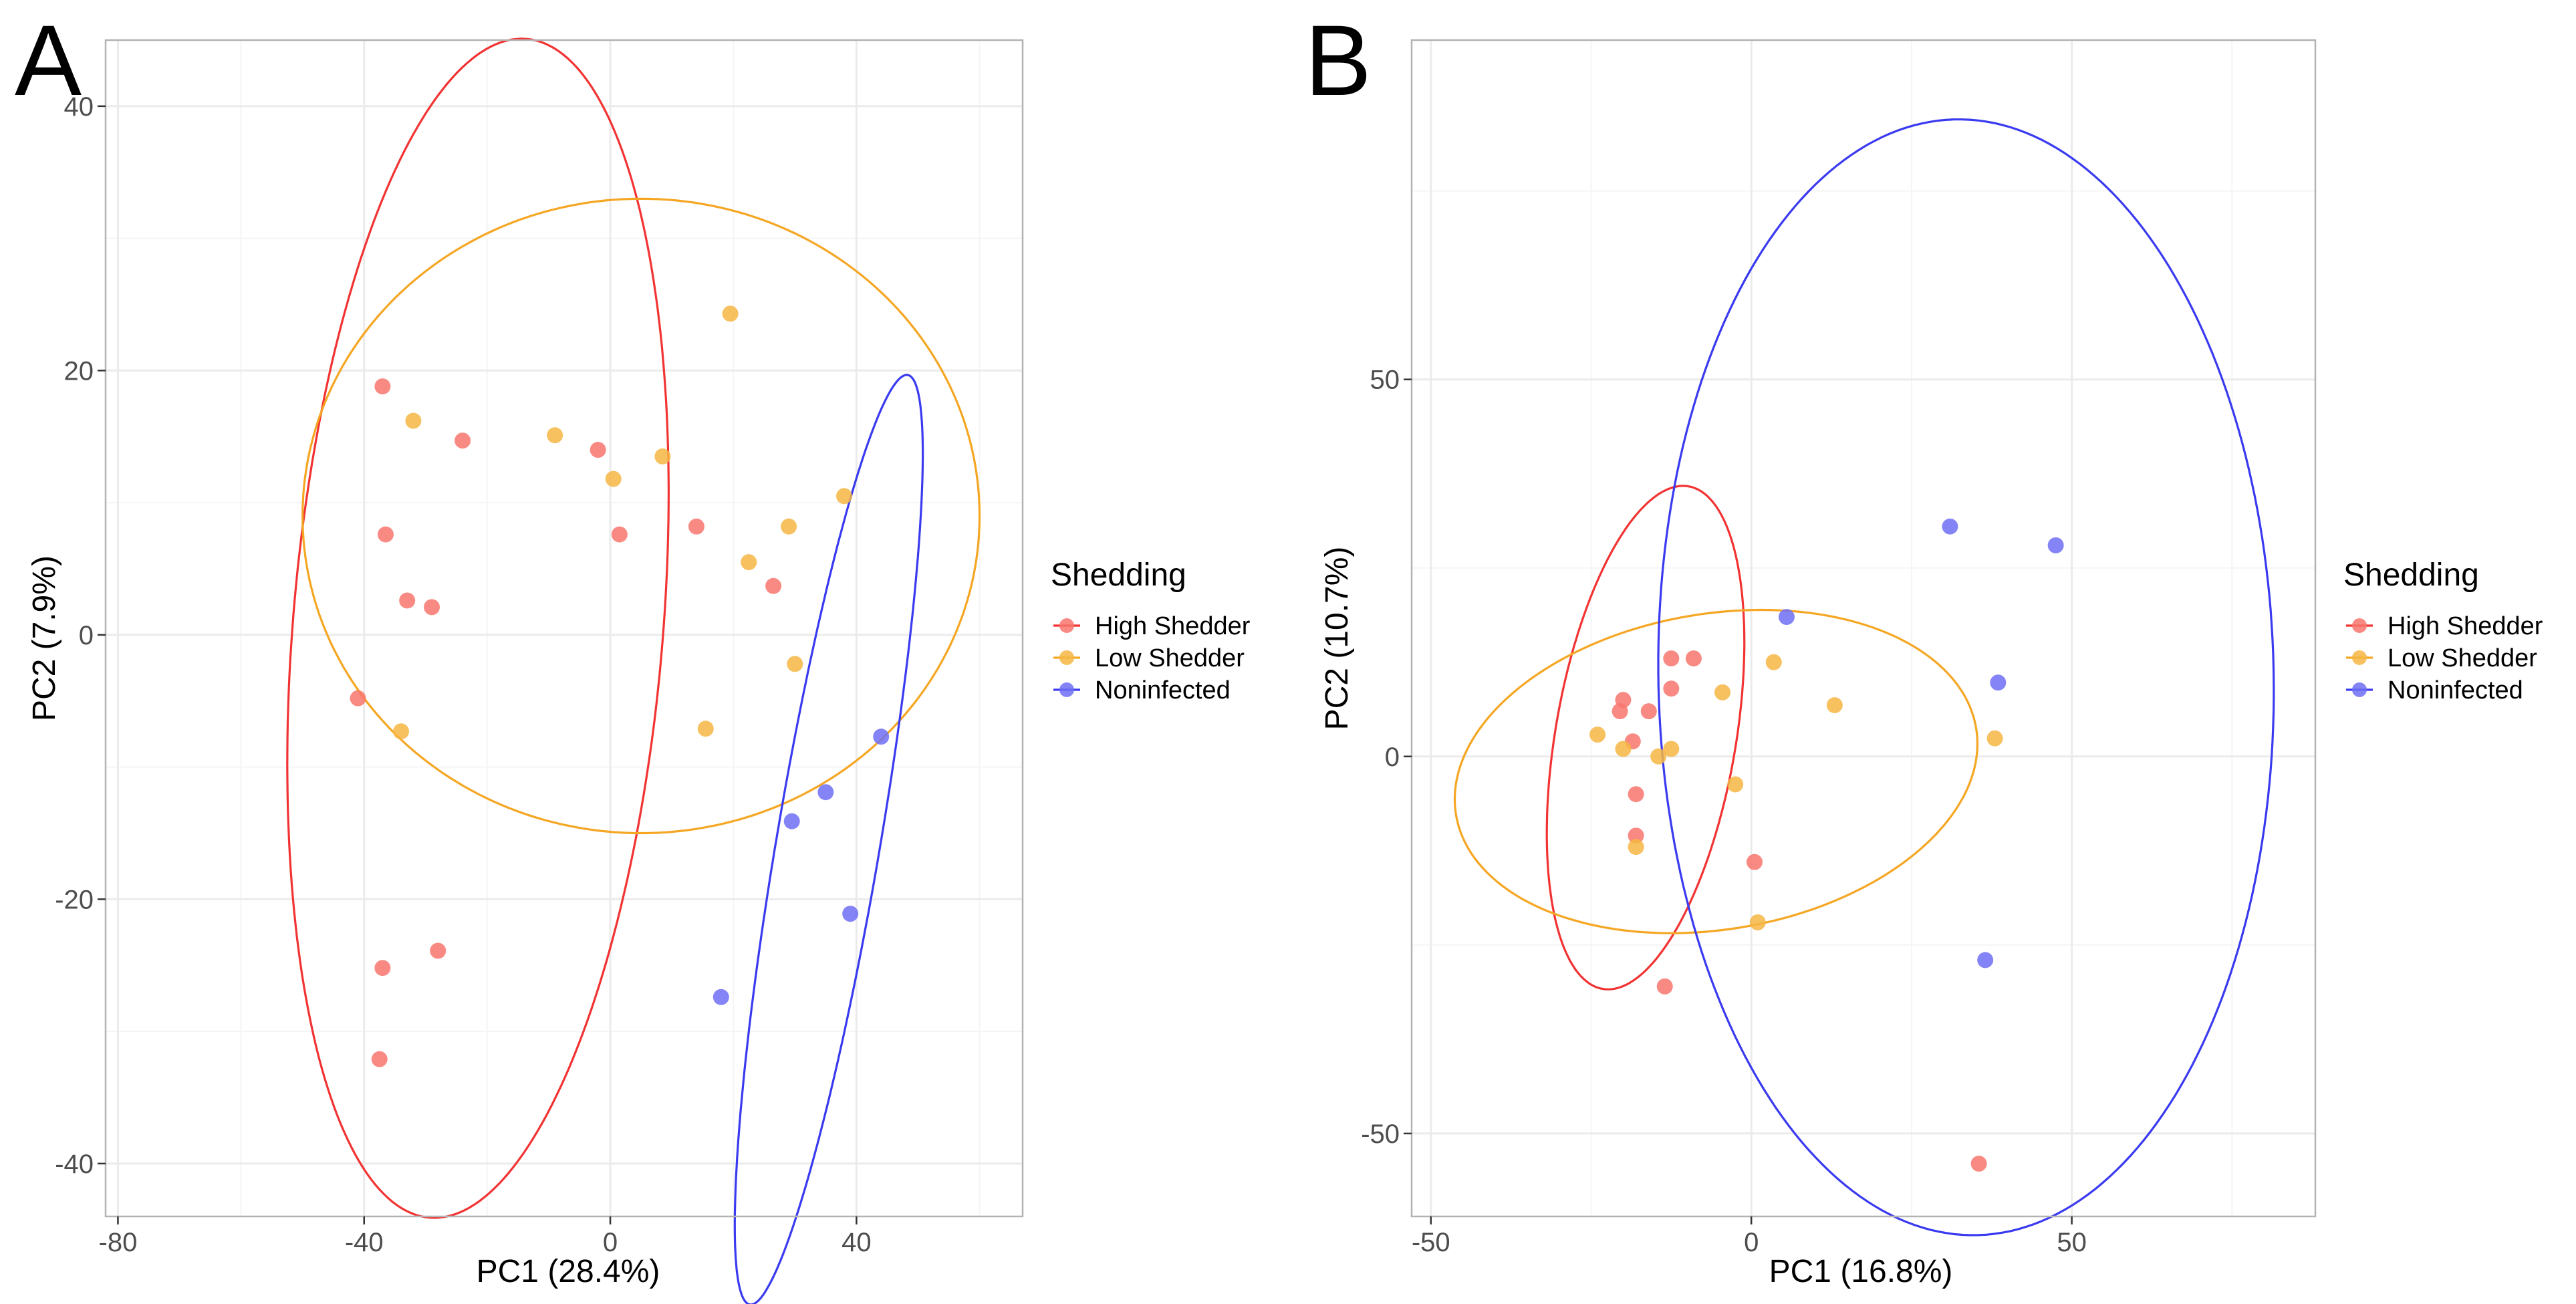  Describe the element at coordinates (1380, 1135) in the screenshot. I see `panel-b-y-tick-label: -50` at that location.